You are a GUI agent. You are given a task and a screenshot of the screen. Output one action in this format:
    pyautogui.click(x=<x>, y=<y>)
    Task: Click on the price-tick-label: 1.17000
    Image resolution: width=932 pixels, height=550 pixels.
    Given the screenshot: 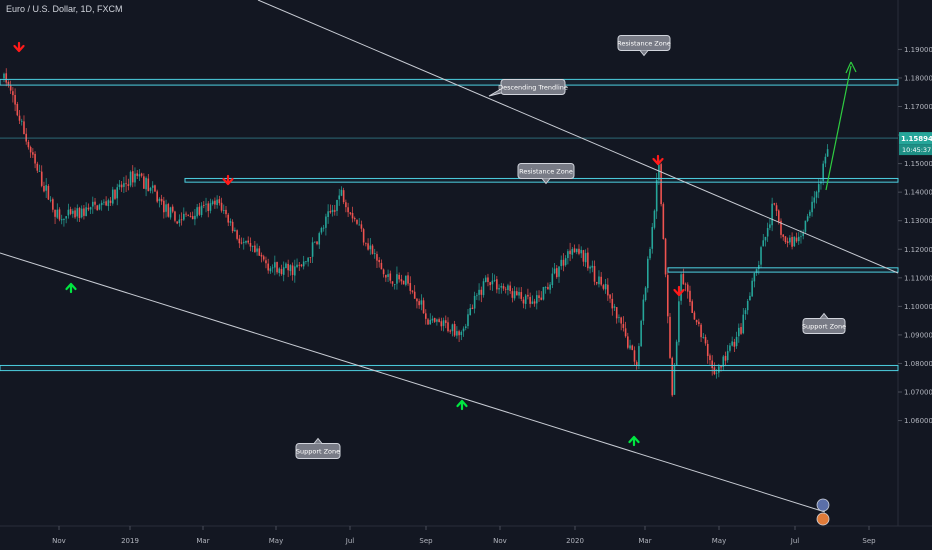 What is the action you would take?
    pyautogui.click(x=918, y=107)
    